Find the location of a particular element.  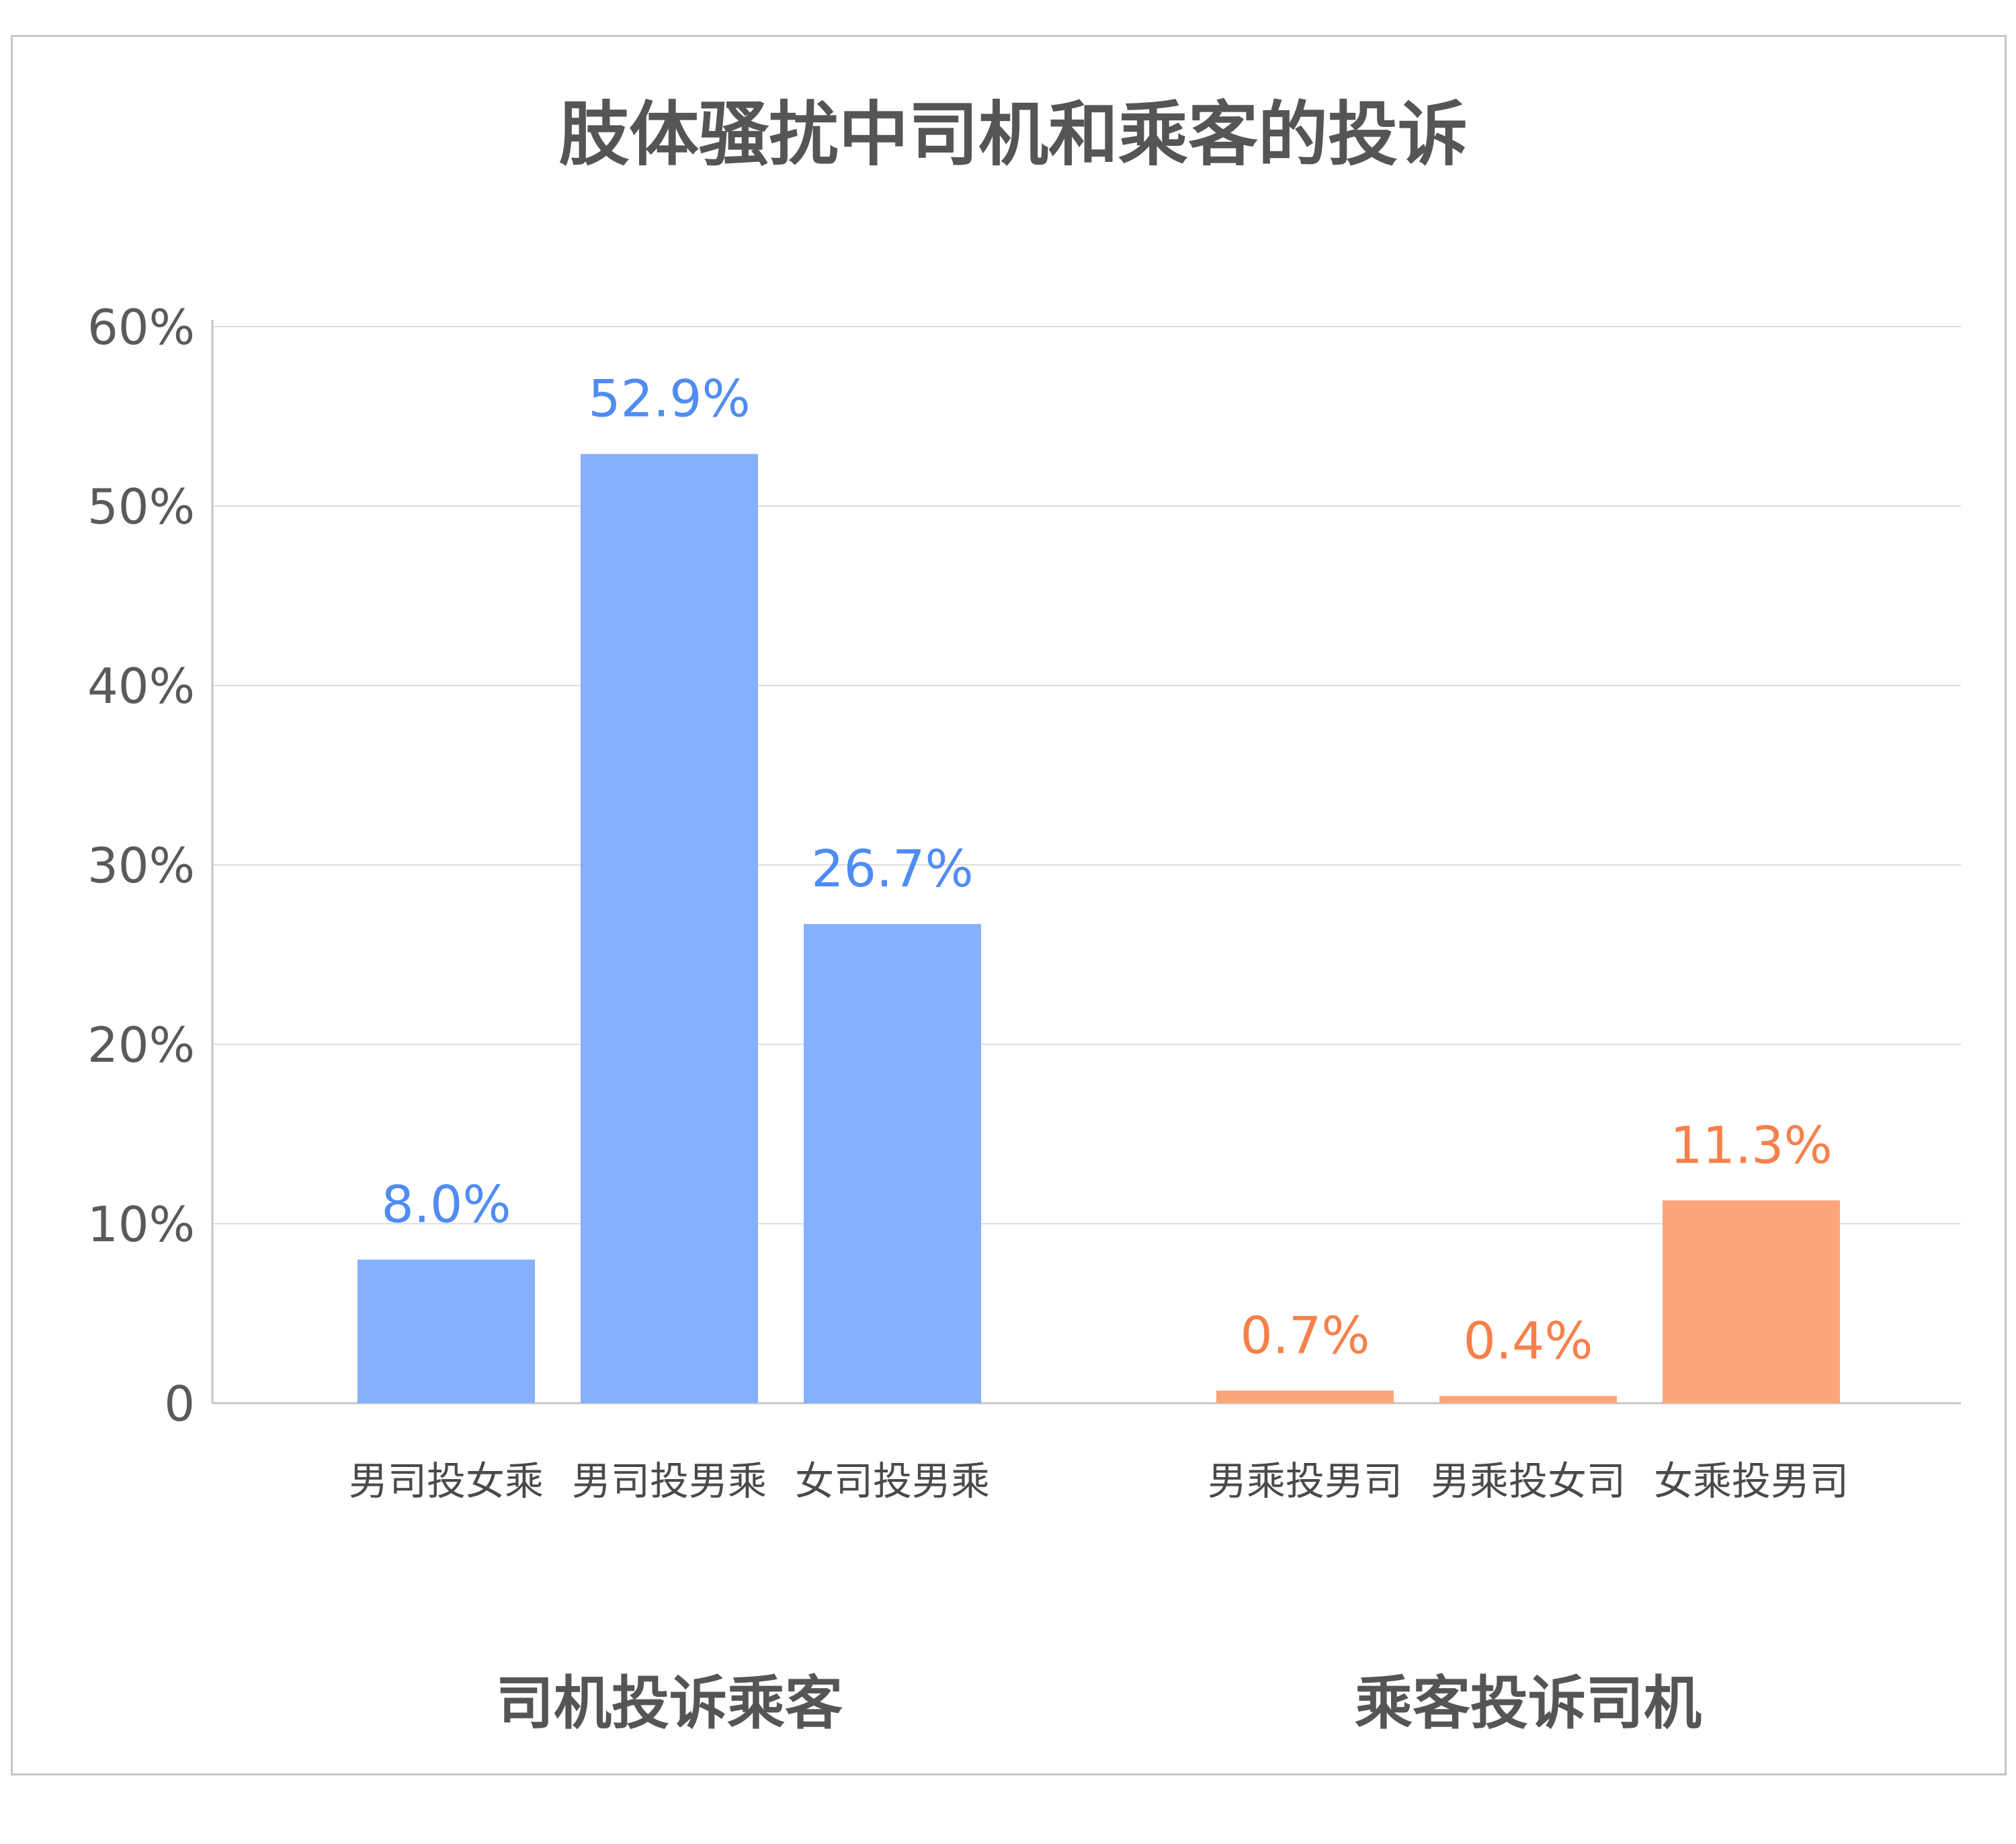

data-label: 11.3% is located at coordinates (1751, 1145).